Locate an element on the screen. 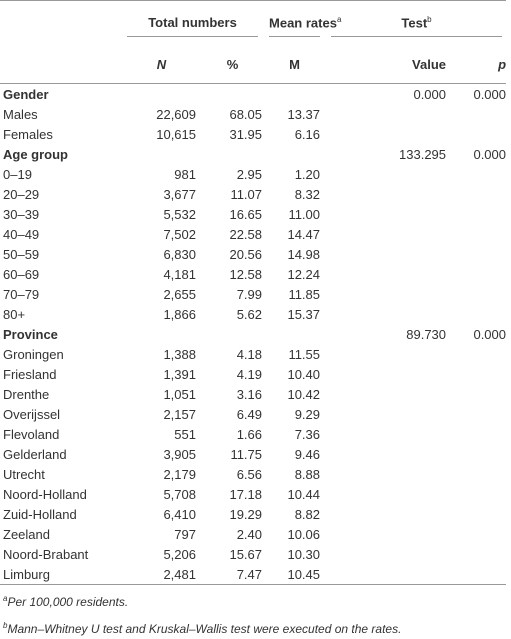  data-cell: 12.24 is located at coordinates (304, 274).